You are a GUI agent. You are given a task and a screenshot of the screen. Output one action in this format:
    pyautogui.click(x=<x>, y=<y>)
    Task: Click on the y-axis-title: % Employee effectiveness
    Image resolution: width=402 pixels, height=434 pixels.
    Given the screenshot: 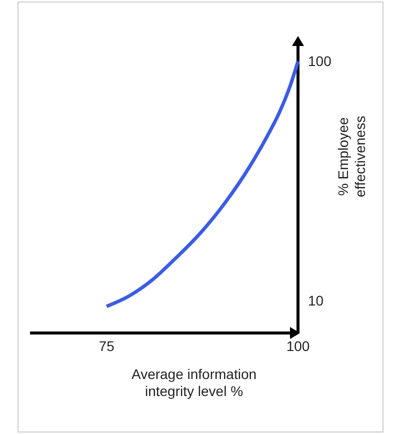 What is the action you would take?
    pyautogui.click(x=351, y=157)
    